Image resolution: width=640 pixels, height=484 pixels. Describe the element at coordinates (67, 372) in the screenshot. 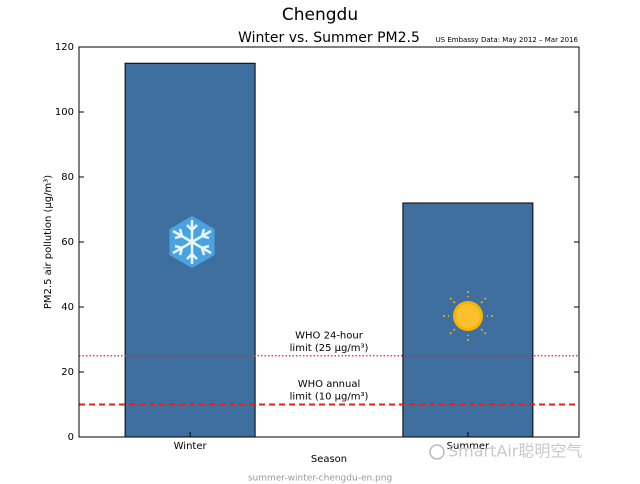

I see `y-tick-label: 20` at that location.